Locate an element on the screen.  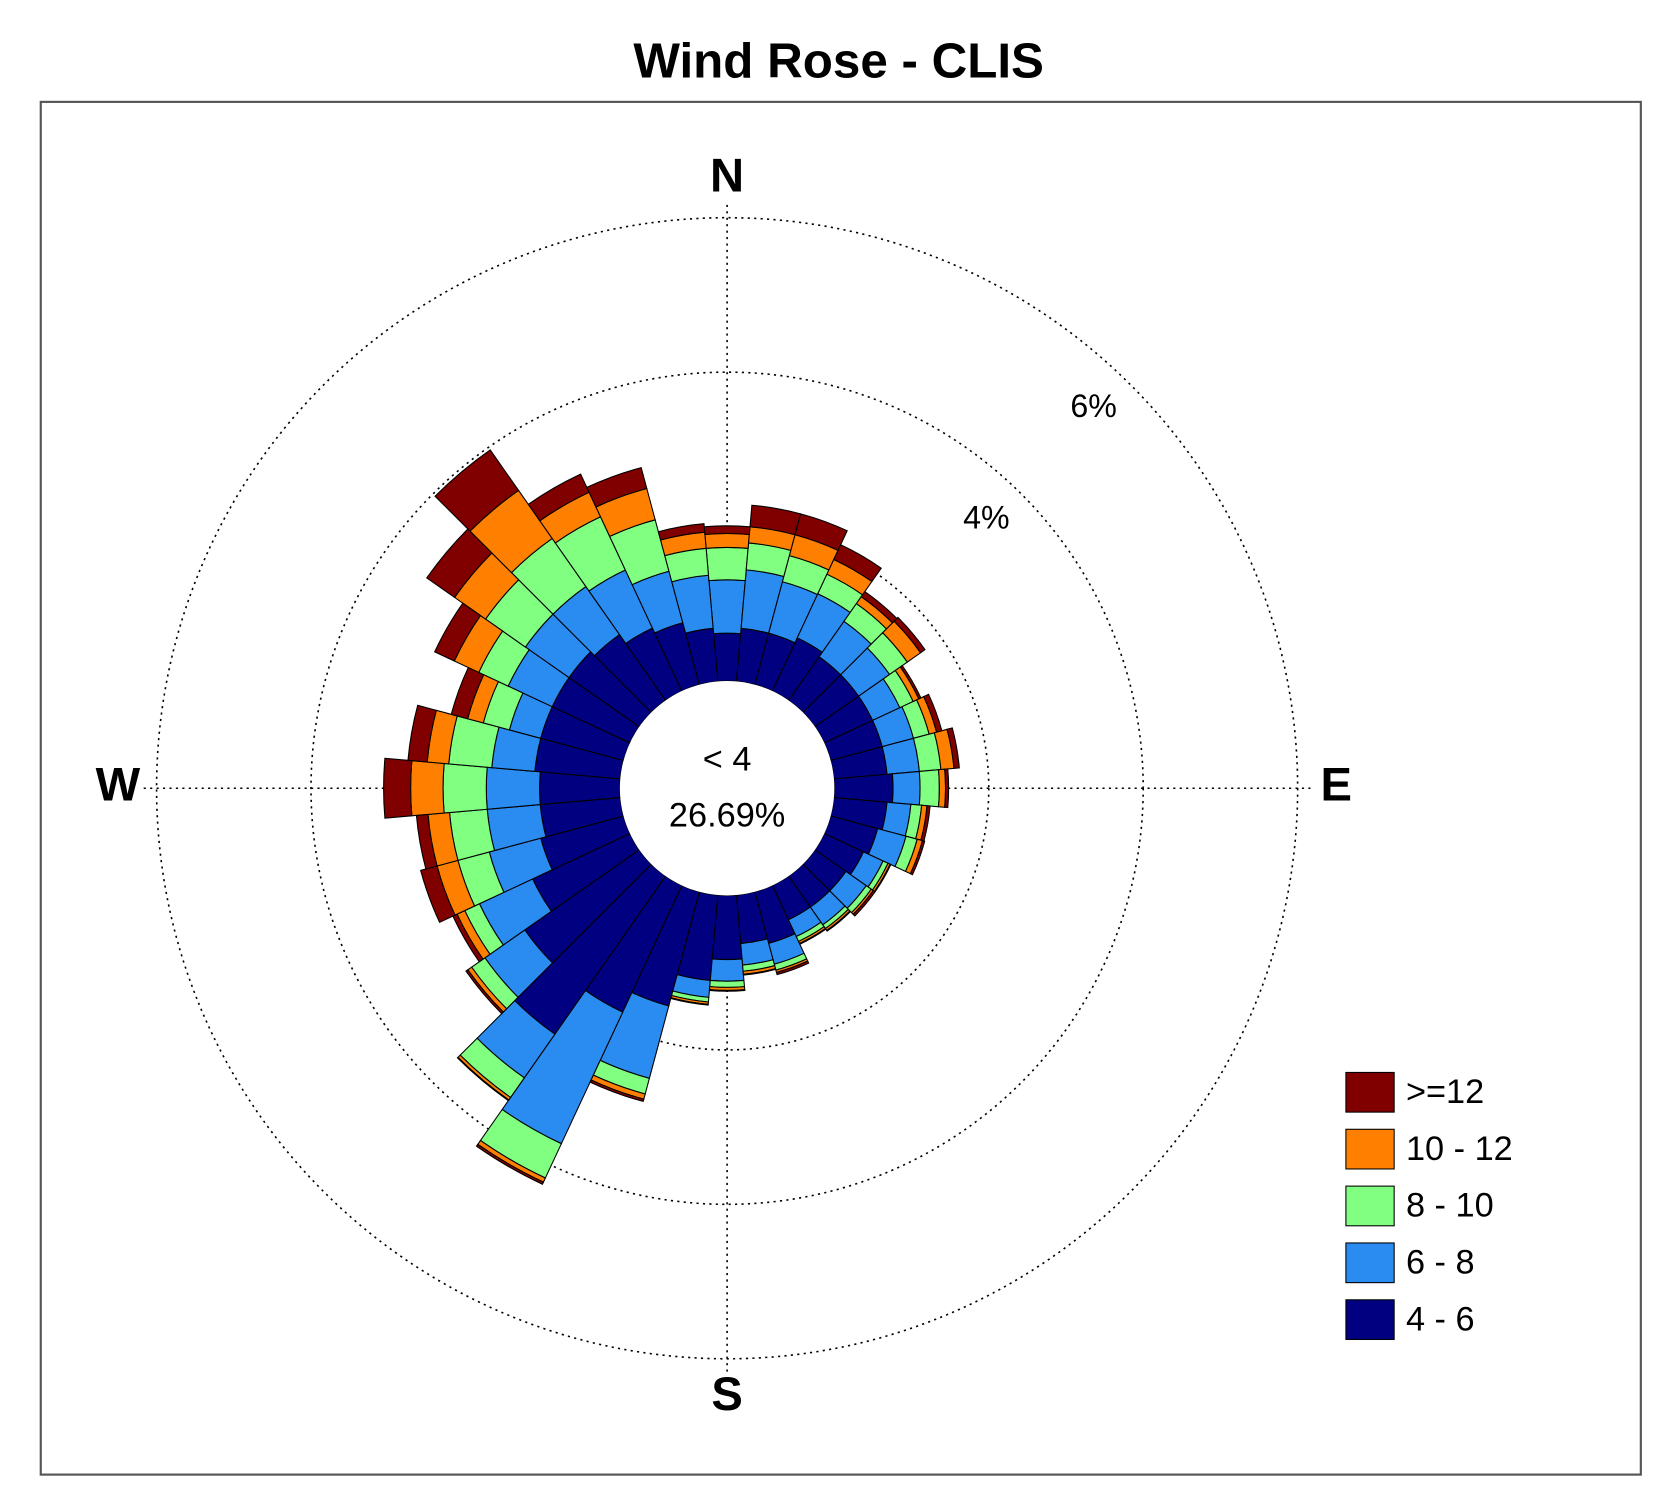
compass-label: N is located at coordinates (727, 175).